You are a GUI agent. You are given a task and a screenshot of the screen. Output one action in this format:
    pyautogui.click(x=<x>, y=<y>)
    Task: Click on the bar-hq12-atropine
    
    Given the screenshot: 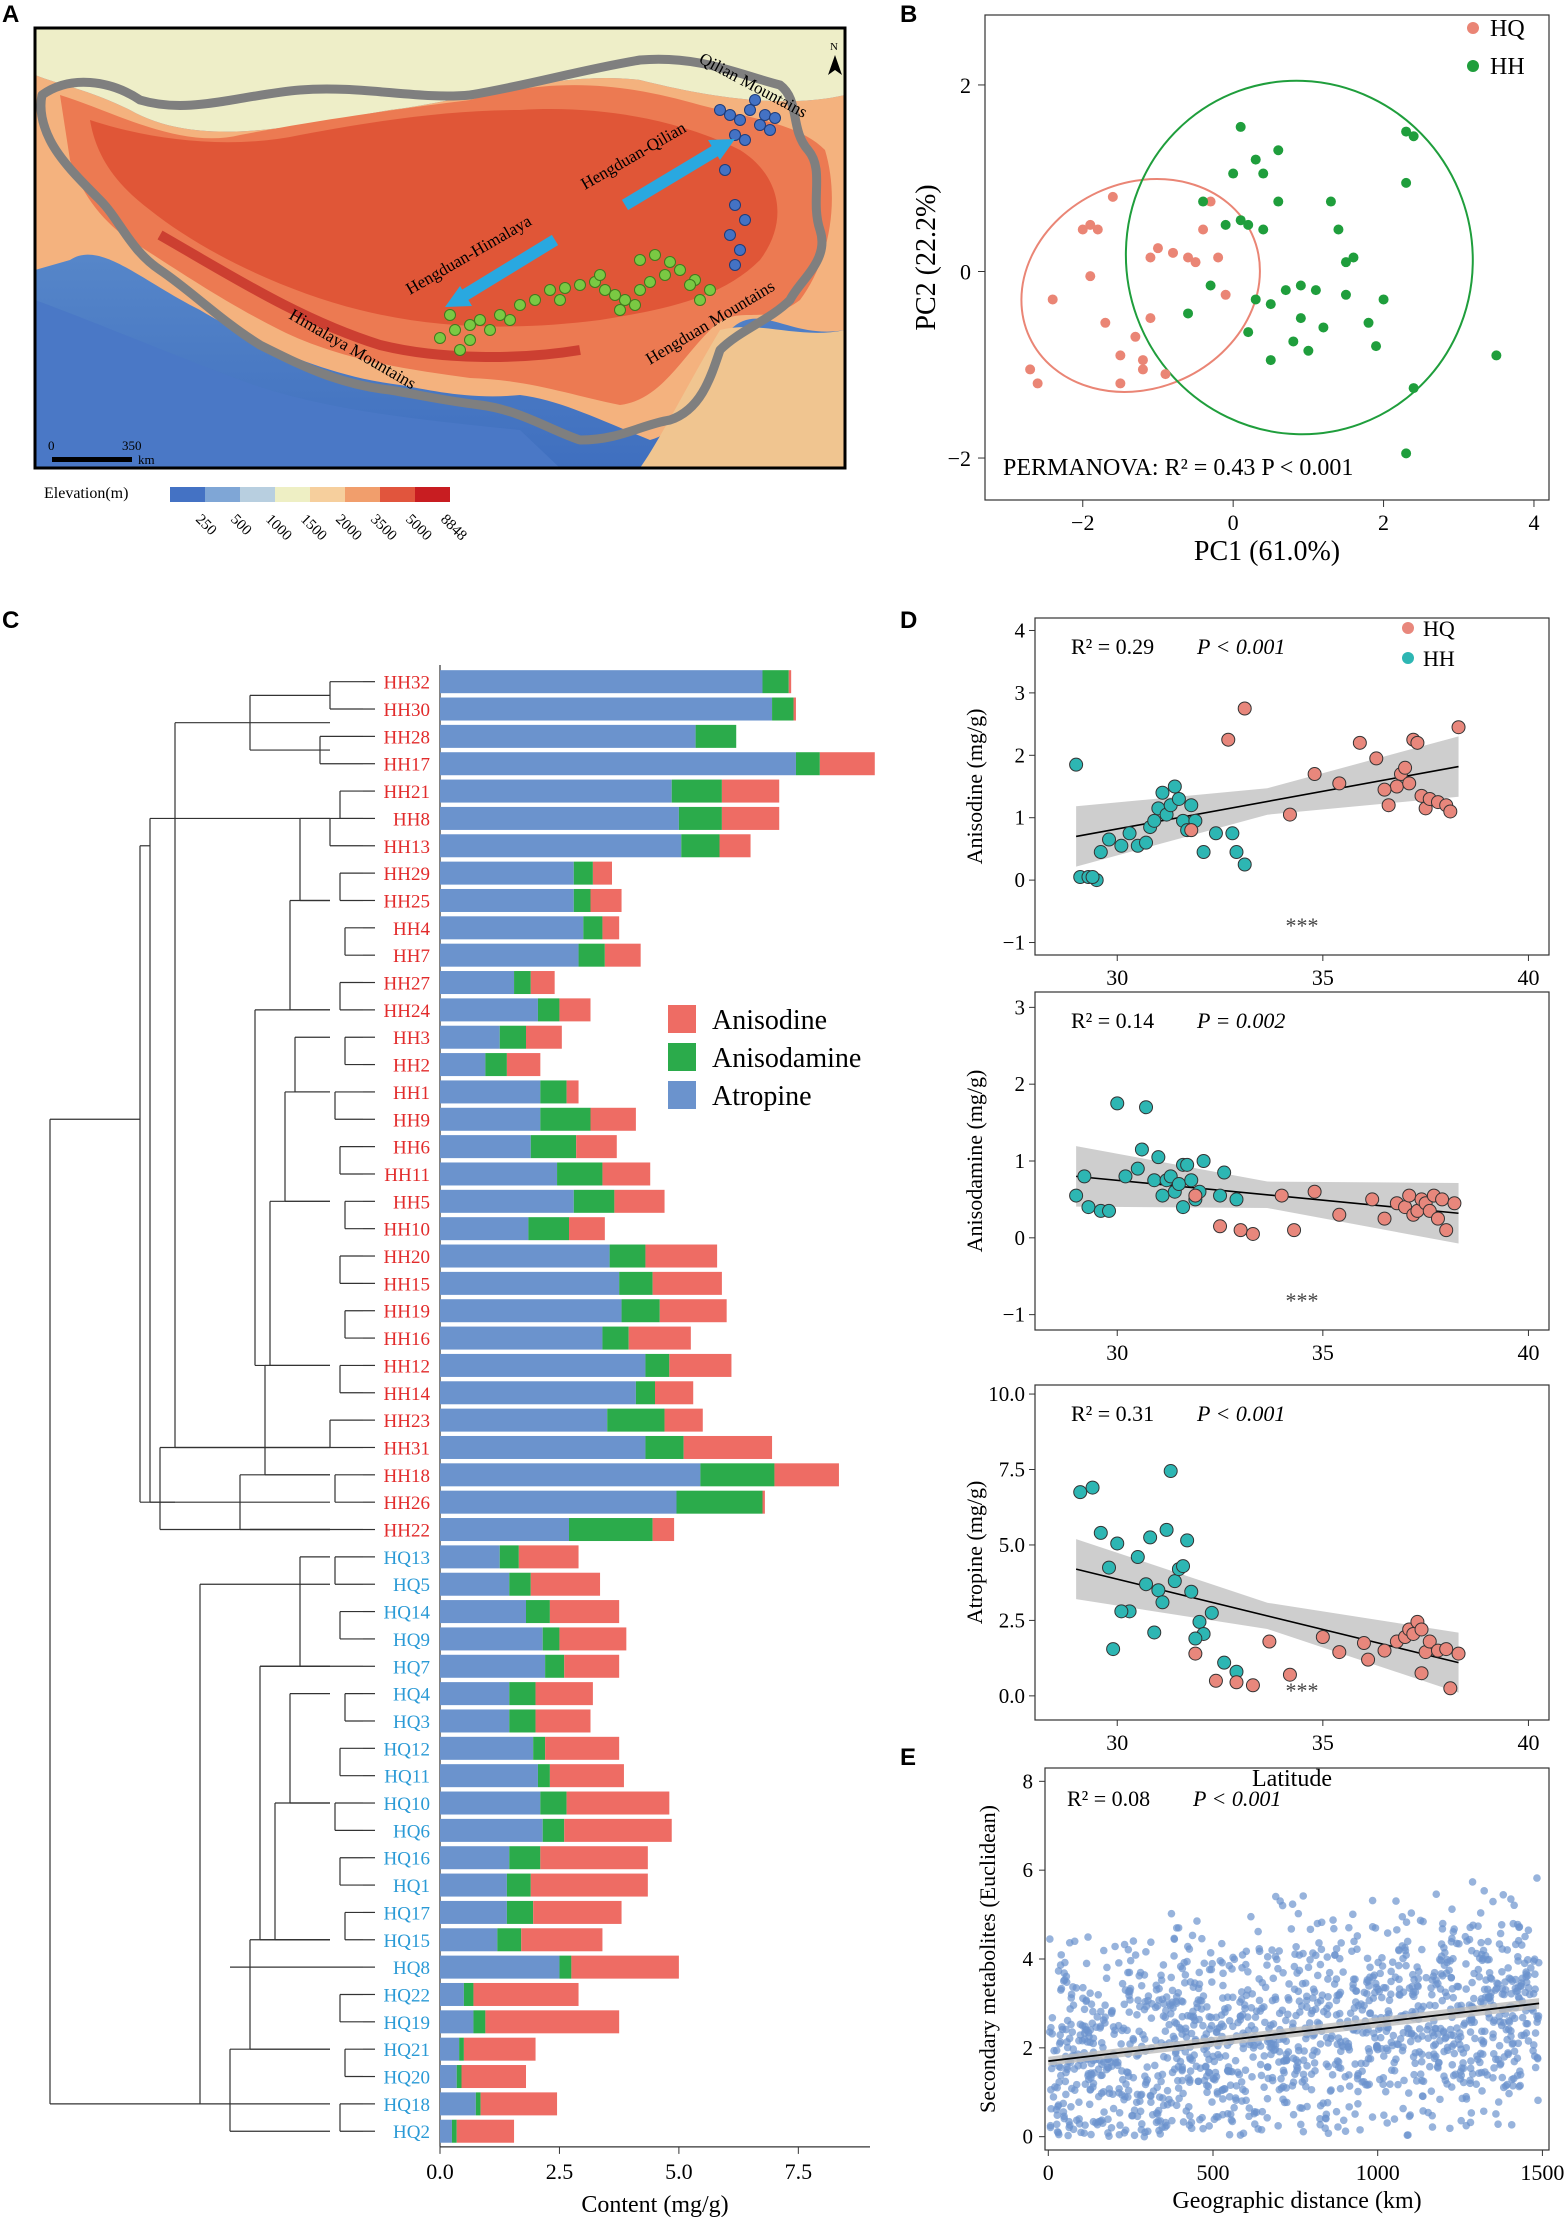 What is the action you would take?
    pyautogui.click(x=487, y=1748)
    